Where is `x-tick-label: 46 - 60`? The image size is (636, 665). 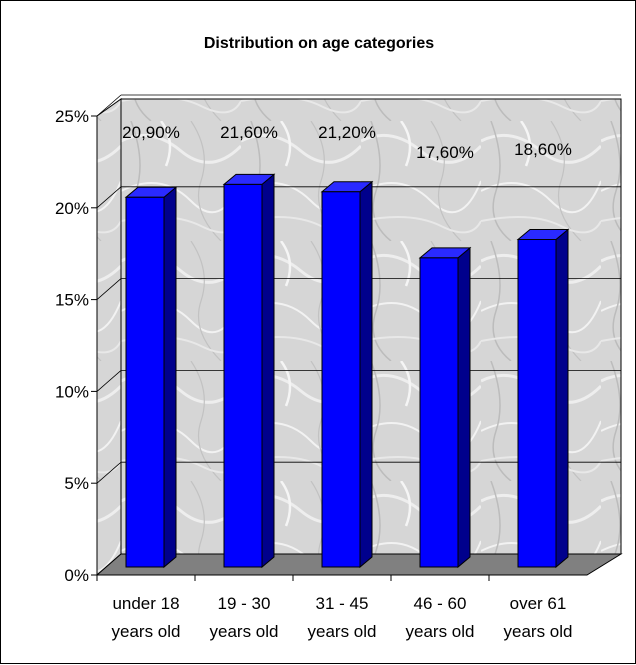
x-tick-label: 46 - 60 is located at coordinates (440, 603).